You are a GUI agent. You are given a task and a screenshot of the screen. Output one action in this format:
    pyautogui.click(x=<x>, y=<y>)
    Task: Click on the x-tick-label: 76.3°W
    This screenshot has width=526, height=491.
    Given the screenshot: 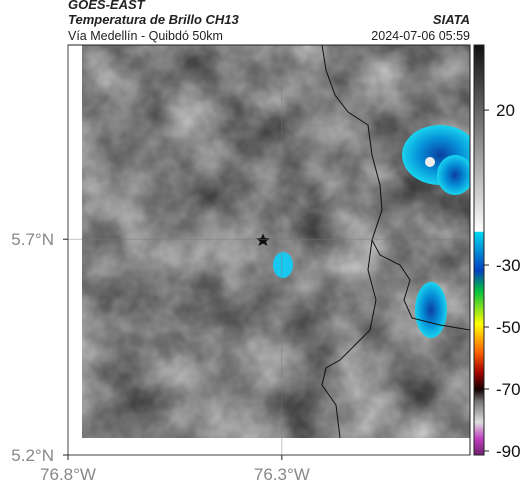 What is the action you would take?
    pyautogui.click(x=282, y=474)
    